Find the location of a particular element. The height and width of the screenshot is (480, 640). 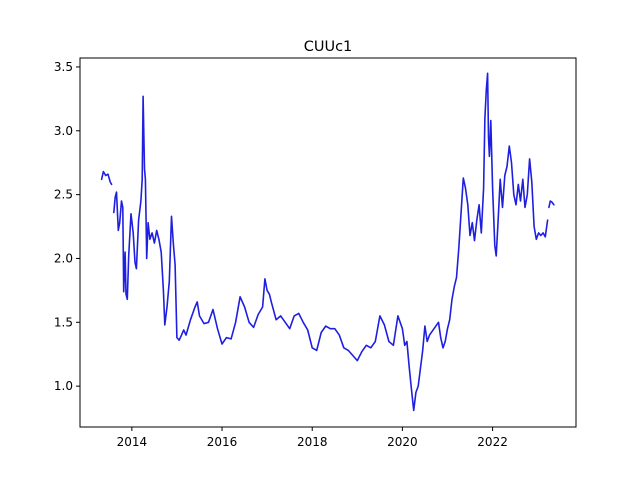

y-tick-label: 3.5 is located at coordinates (63, 67).